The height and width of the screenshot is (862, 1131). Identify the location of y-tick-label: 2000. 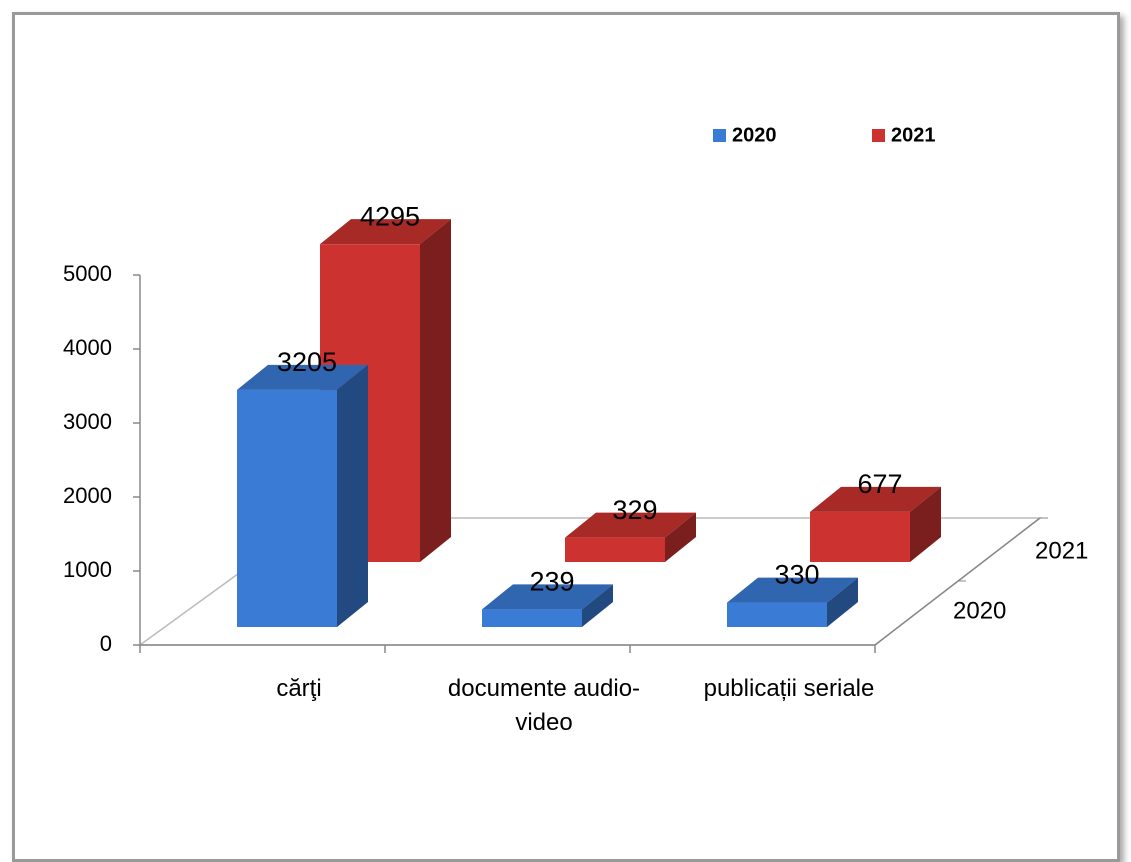
(87, 495).